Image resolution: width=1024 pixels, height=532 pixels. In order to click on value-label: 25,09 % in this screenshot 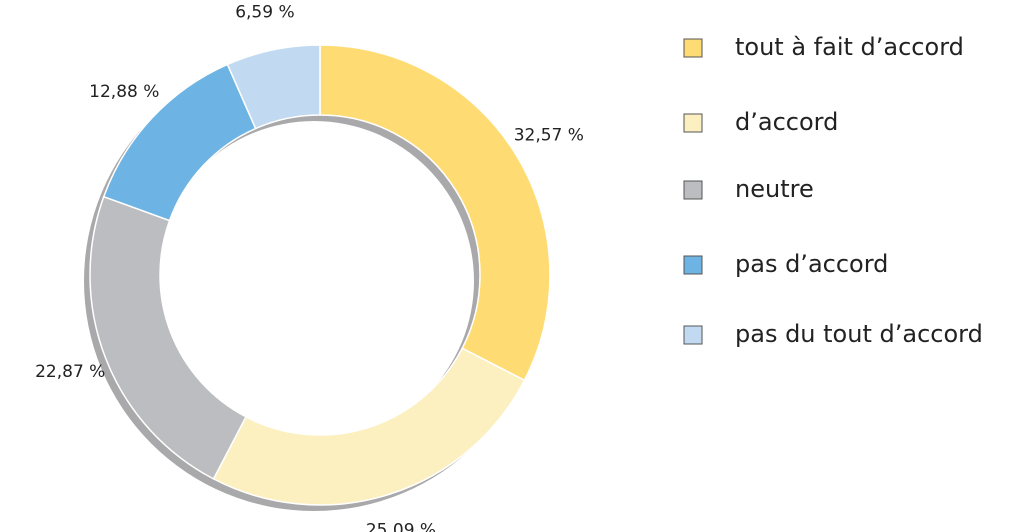, I will do `click(401, 526)`.